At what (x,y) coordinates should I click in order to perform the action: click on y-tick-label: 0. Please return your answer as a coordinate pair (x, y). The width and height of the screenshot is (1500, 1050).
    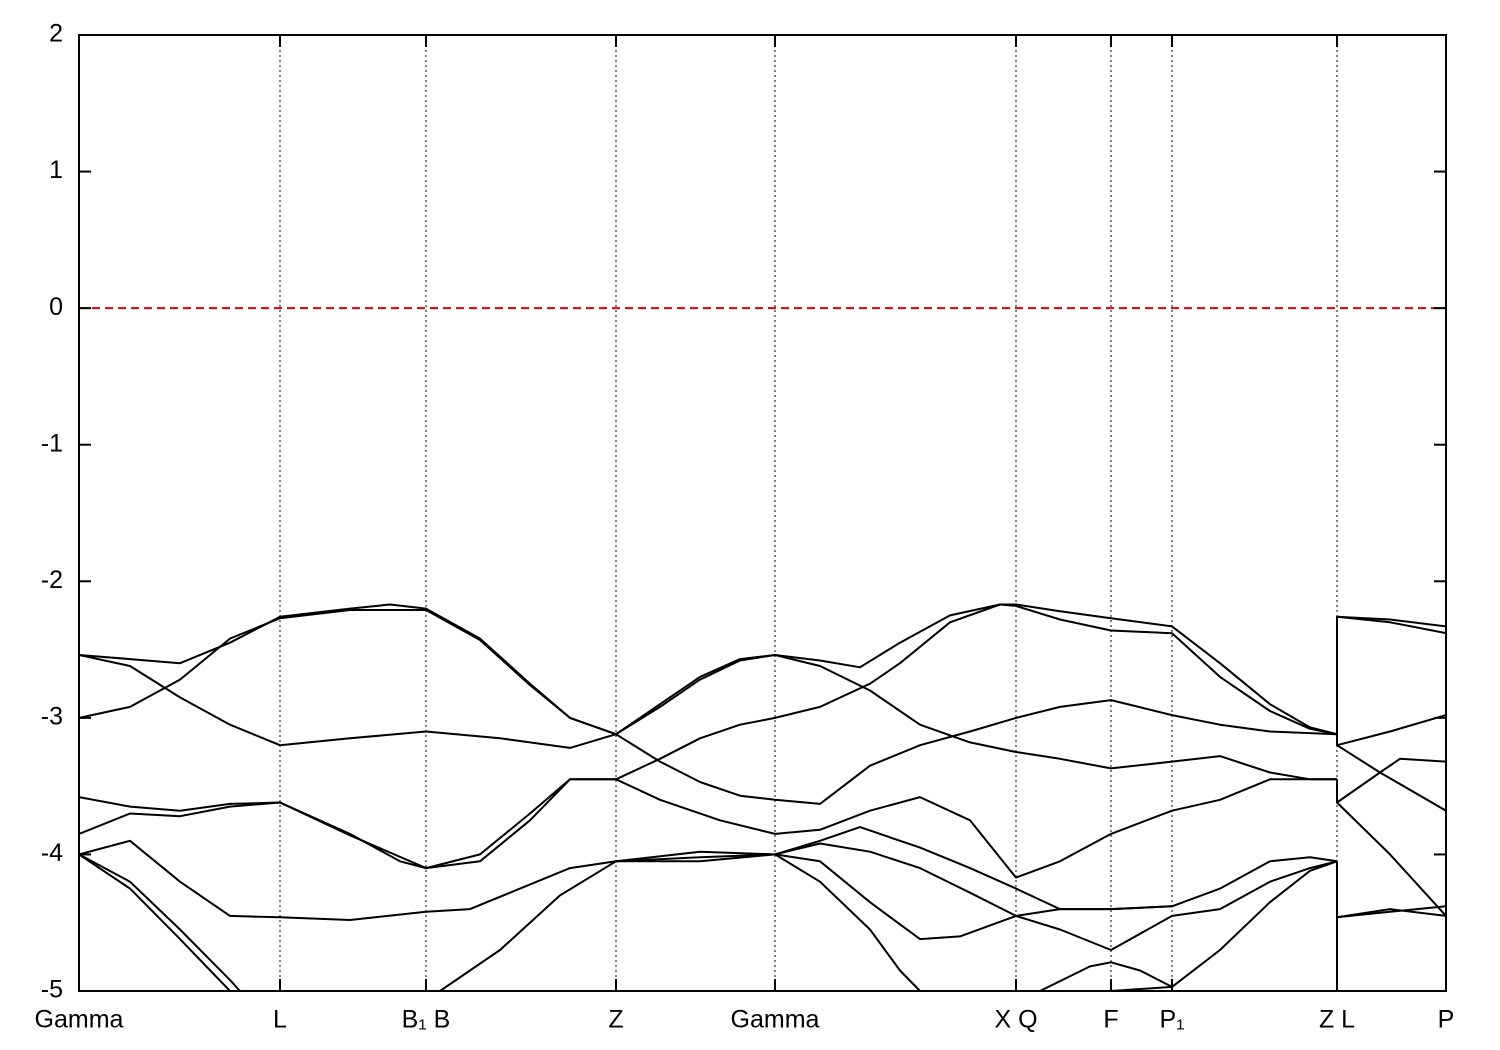
    Looking at the image, I should click on (56, 307).